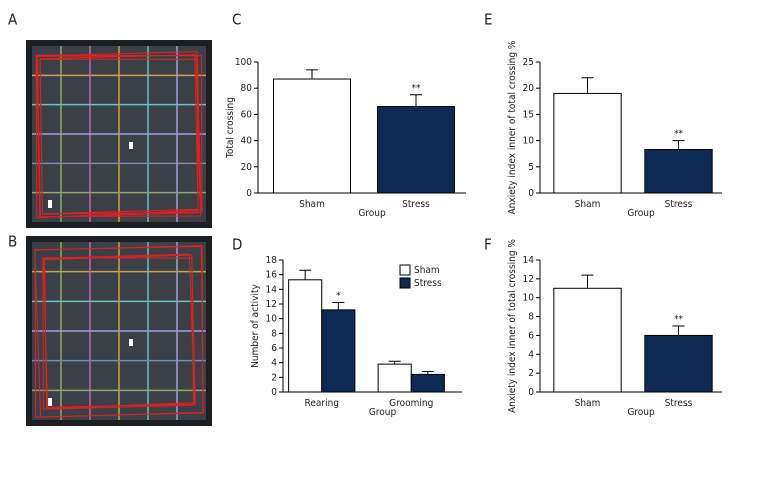 This screenshot has width=780, height=485. What do you see at coordinates (236, 20) in the screenshot?
I see `panel-label: C` at bounding box center [236, 20].